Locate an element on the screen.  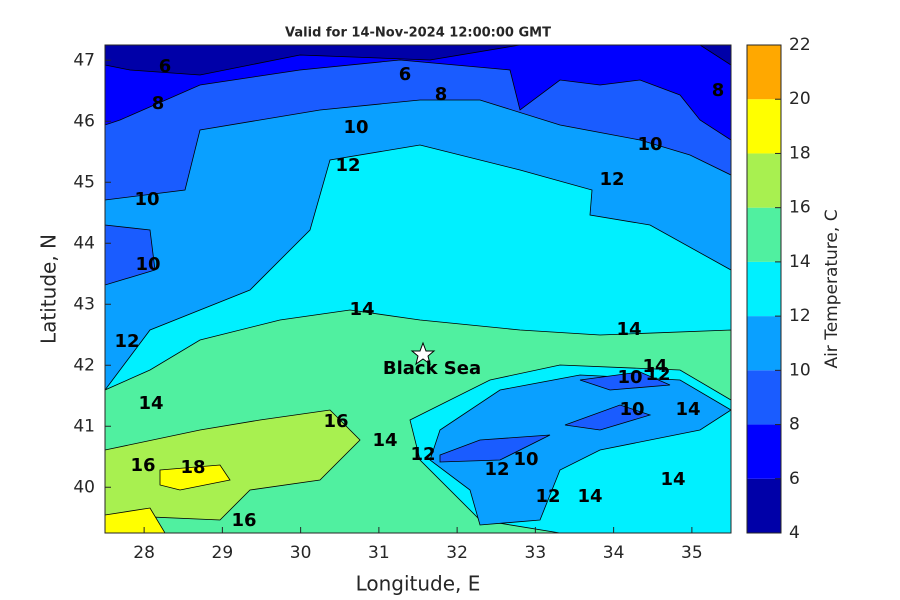
location-star is located at coordinates (423, 353).